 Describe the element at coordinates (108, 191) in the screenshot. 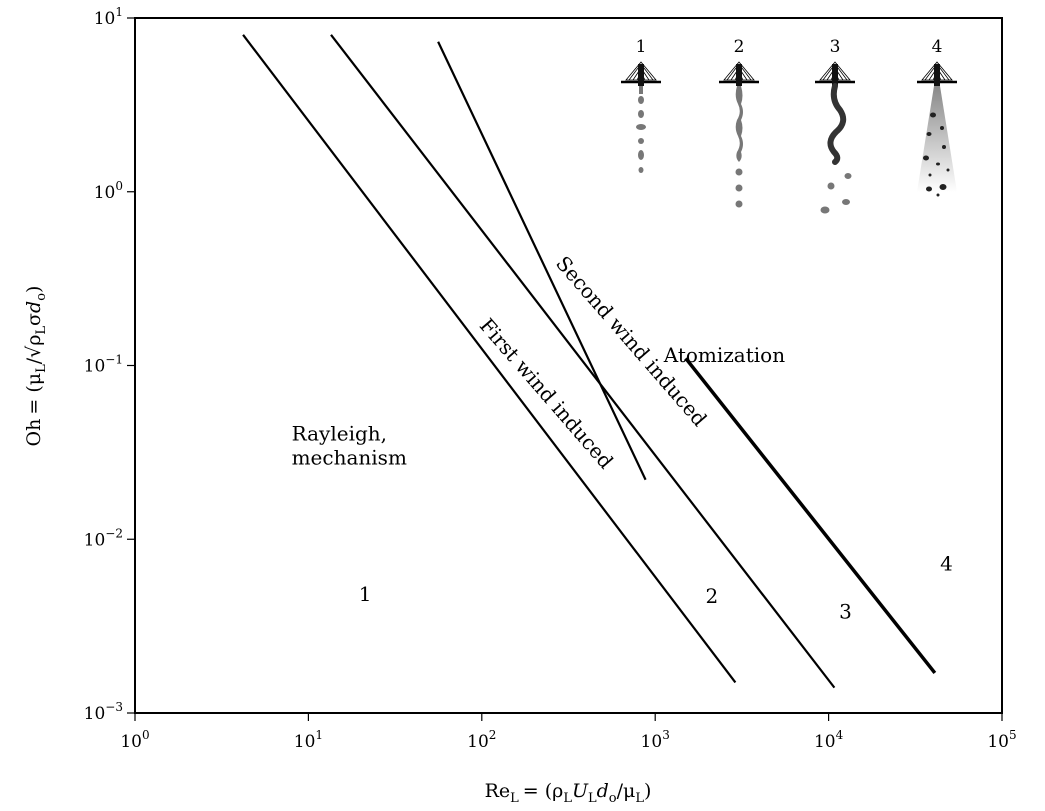

I see `y-tick-label: 10⁰` at that location.